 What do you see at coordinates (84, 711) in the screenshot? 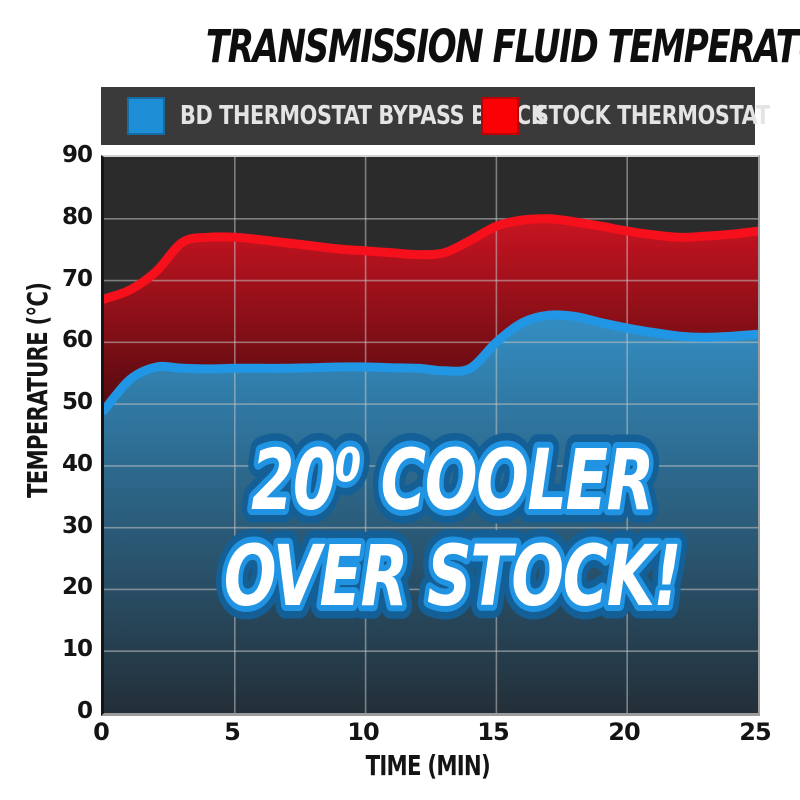
I see `y-tick-label: 0` at bounding box center [84, 711].